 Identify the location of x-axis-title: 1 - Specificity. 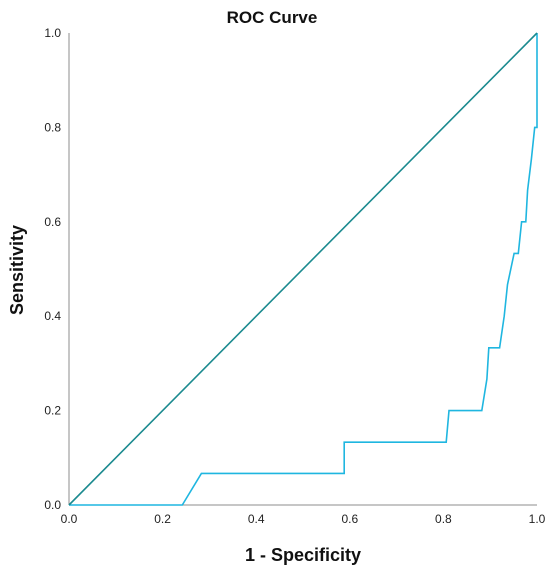
(303, 555).